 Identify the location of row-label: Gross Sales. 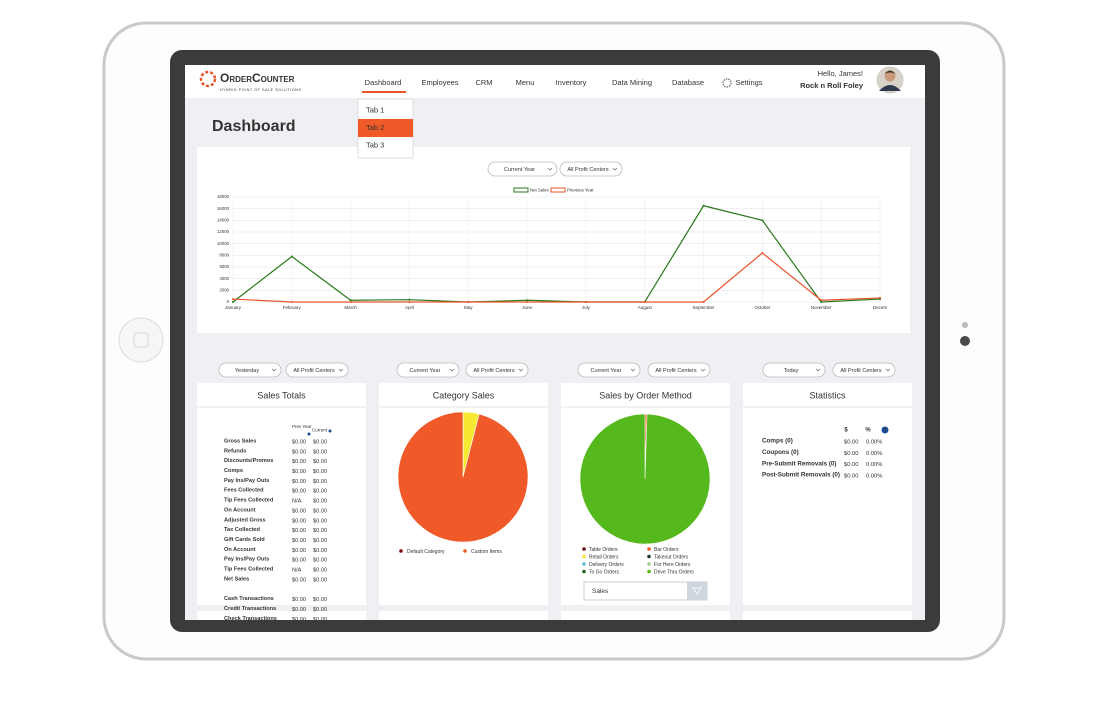
(240, 441).